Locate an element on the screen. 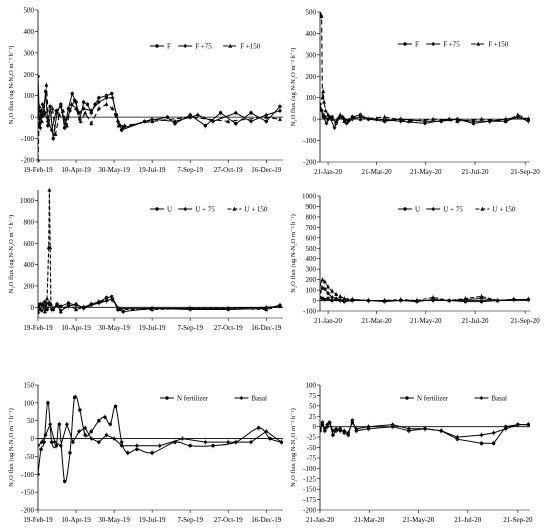  legend: N fertilizer Basal is located at coordinates (213, 399).